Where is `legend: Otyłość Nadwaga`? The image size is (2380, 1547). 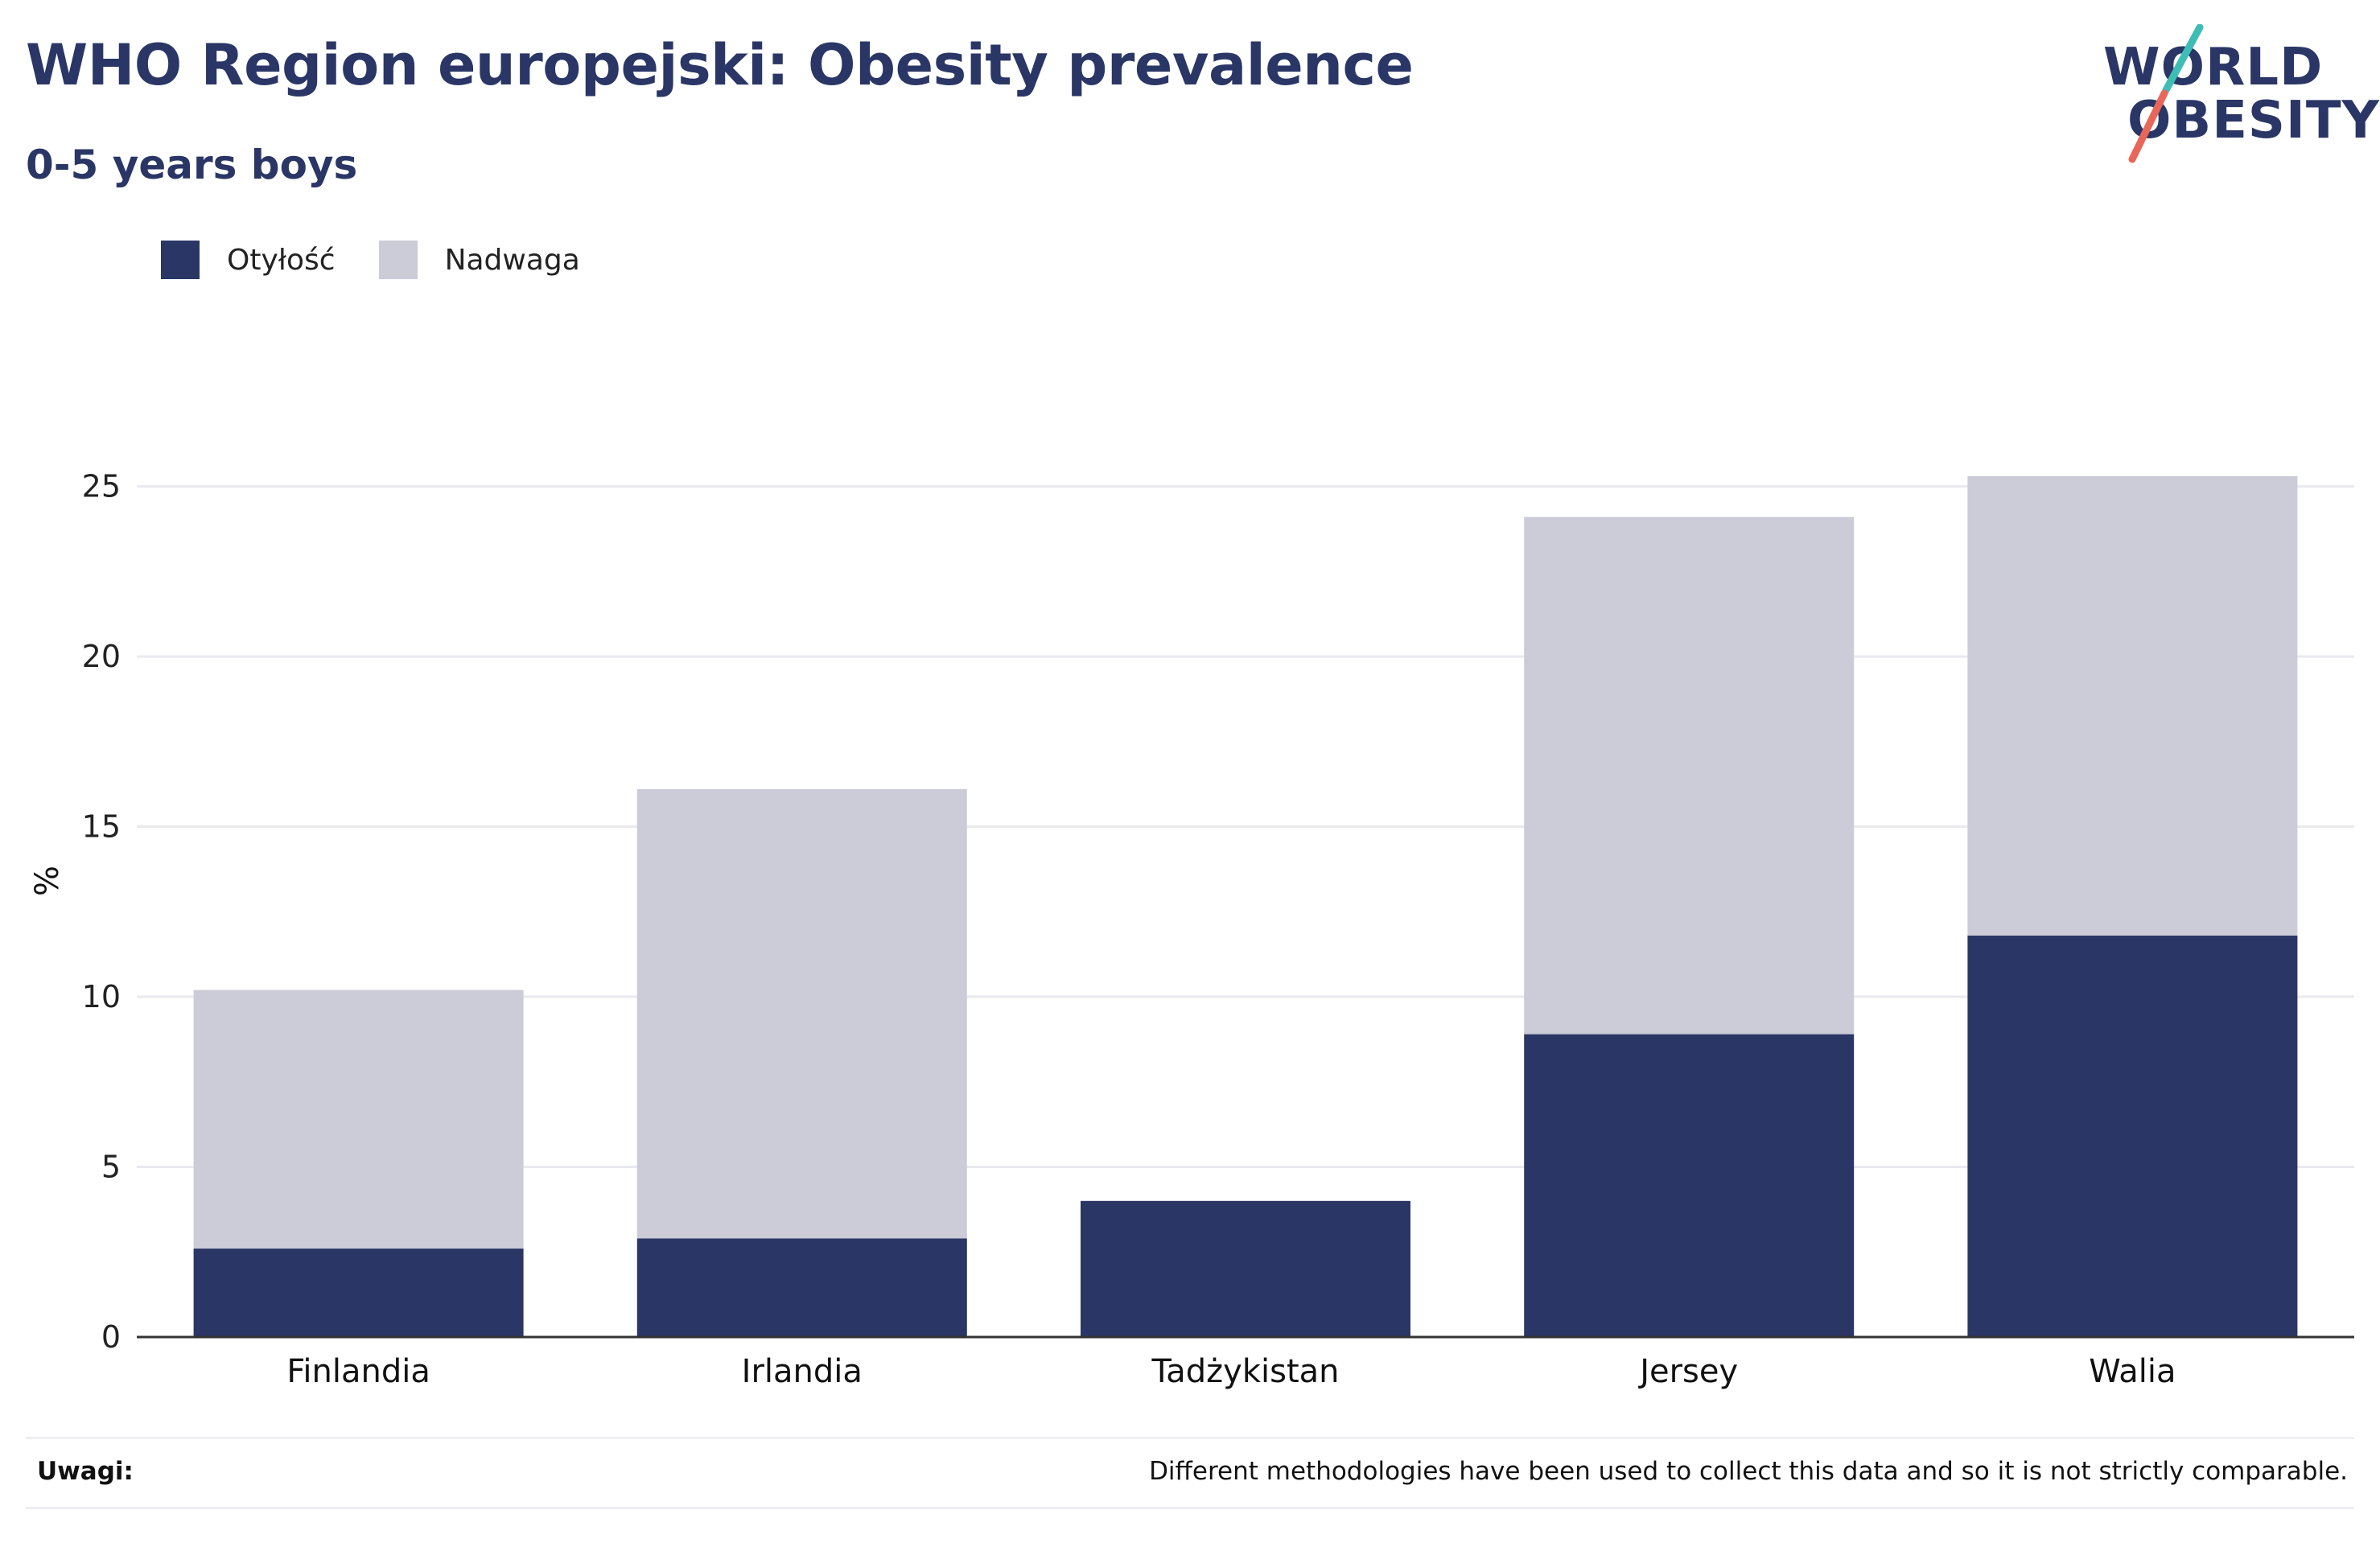
legend: Otyłość Nadwaga is located at coordinates (392, 260).